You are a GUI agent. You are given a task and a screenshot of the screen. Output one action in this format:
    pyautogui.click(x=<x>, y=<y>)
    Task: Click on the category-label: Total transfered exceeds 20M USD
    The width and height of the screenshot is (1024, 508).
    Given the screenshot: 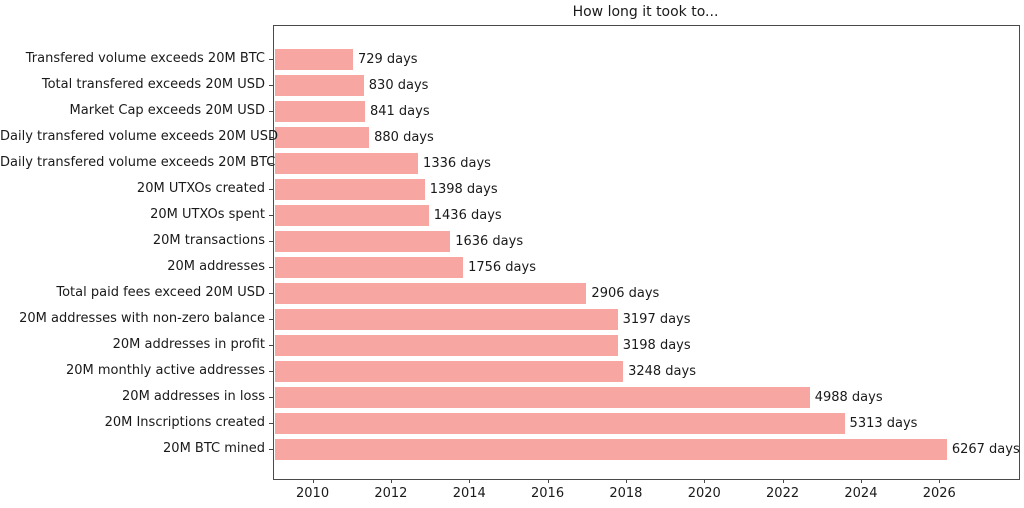 What is the action you would take?
    pyautogui.click(x=153, y=85)
    